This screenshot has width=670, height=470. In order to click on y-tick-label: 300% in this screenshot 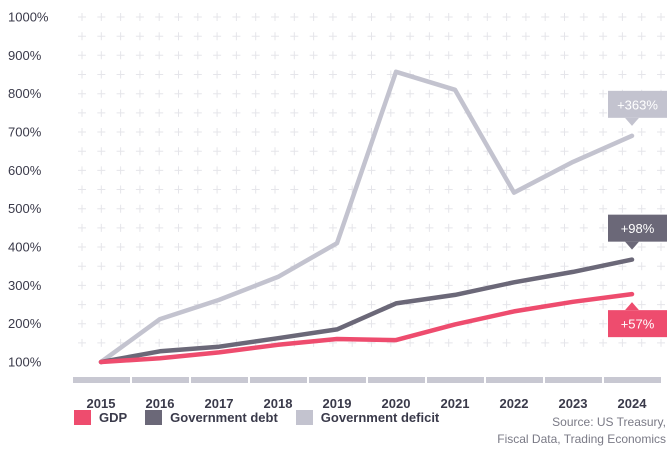, I will do `click(25, 285)`.